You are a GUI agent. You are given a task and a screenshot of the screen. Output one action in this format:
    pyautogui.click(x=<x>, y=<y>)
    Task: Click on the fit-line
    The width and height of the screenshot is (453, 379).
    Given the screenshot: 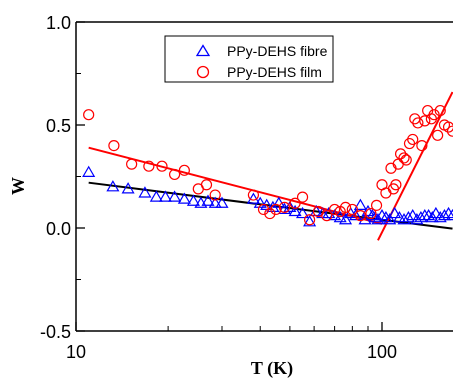 What is the action you would take?
    pyautogui.click(x=235, y=185)
    